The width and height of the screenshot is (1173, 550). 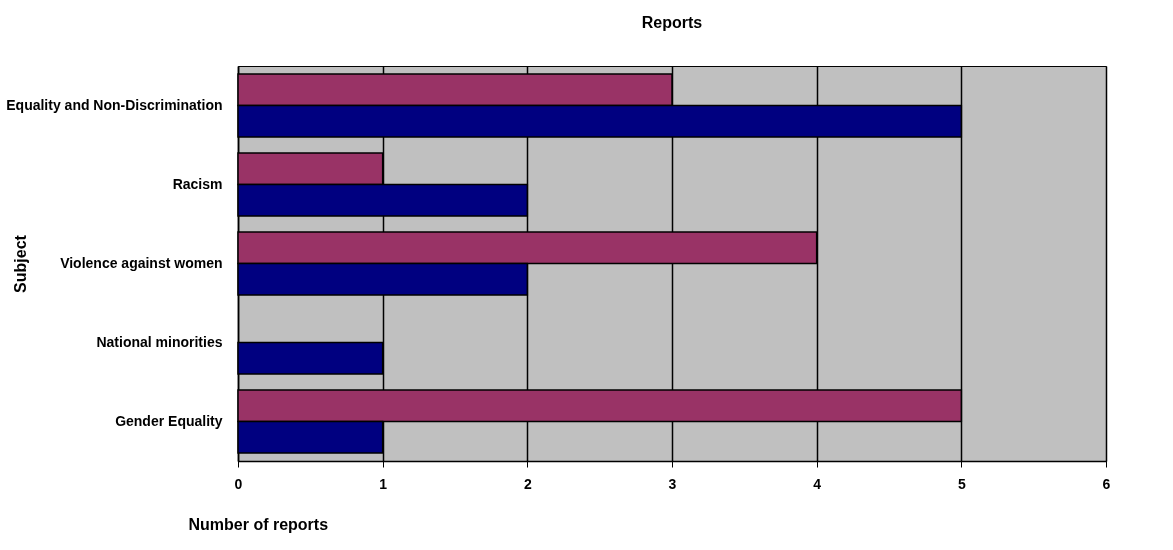 What do you see at coordinates (141, 262) in the screenshot?
I see `y-tick-label: Violence against women` at bounding box center [141, 262].